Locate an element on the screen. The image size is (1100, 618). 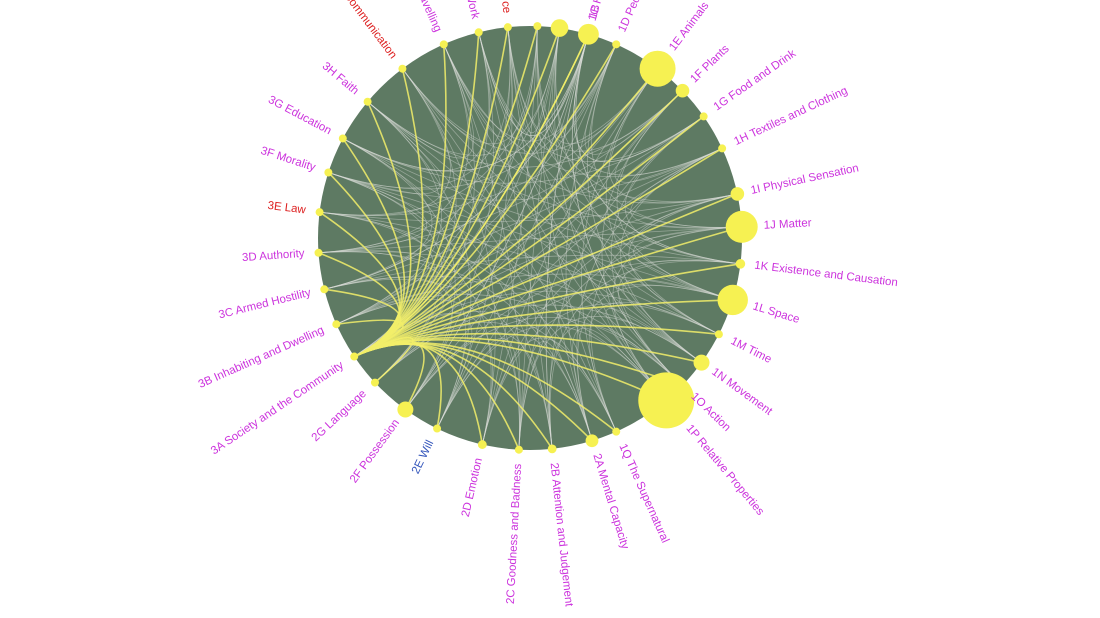
node-label: Work is located at coordinates (472, 10).